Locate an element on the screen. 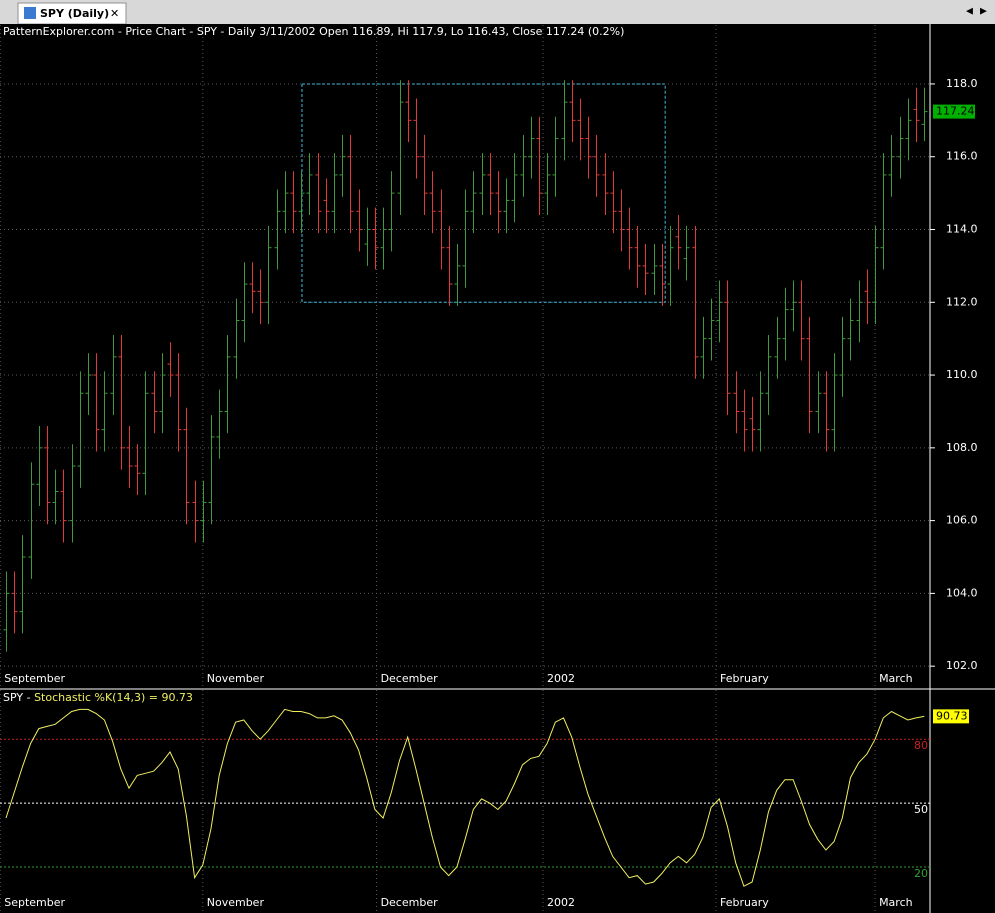  y-tick-label: 104.0 is located at coordinates (962, 592).